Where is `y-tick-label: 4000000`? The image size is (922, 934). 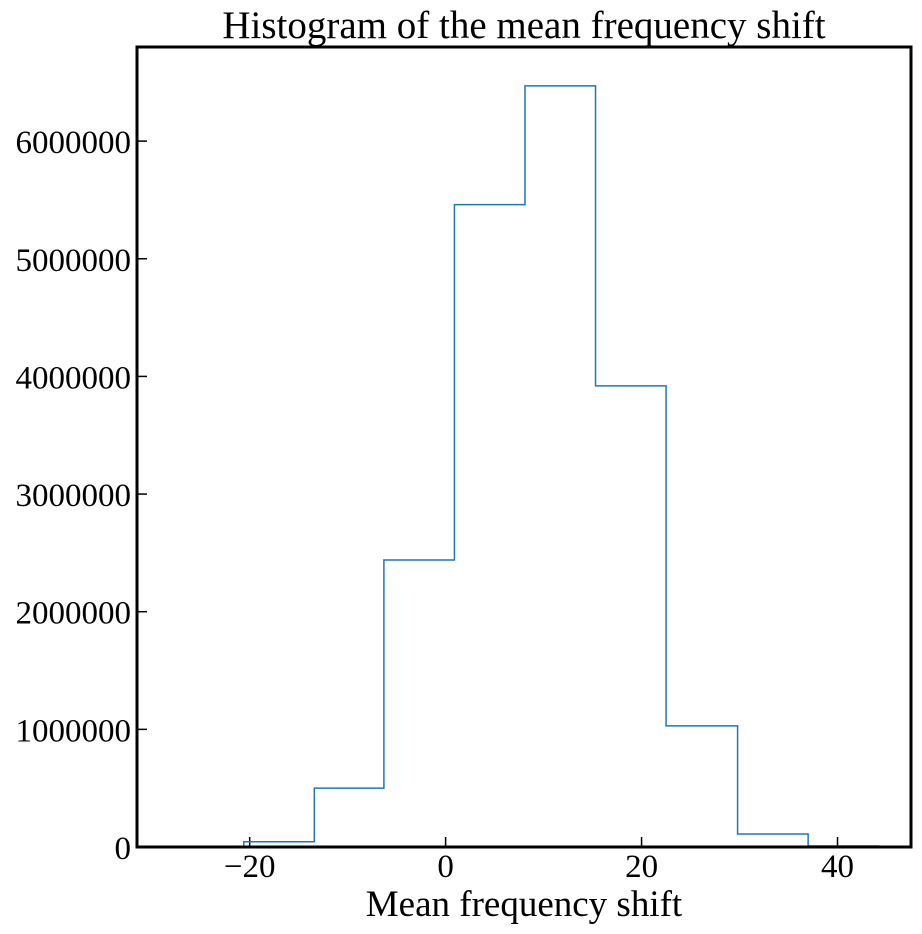
y-tick-label: 4000000 is located at coordinates (74, 378).